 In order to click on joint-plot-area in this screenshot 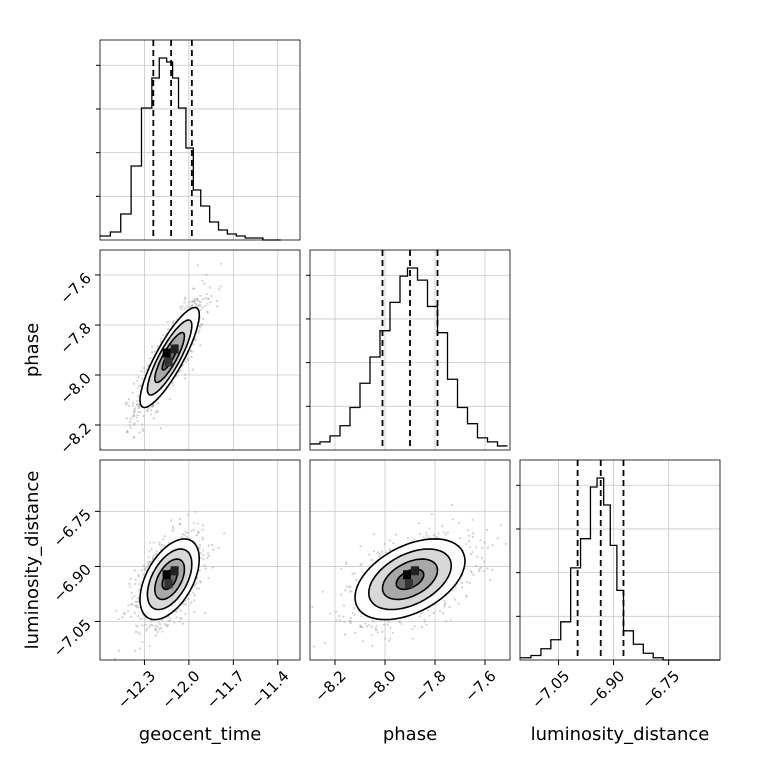, I will do `click(161, 356)`.